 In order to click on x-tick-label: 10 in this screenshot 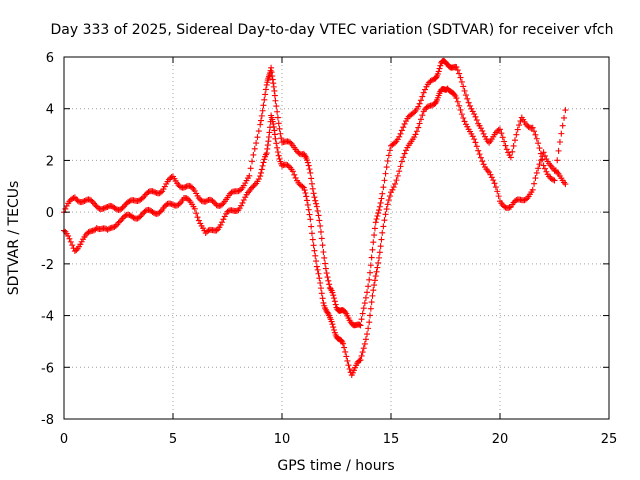, I will do `click(282, 439)`.